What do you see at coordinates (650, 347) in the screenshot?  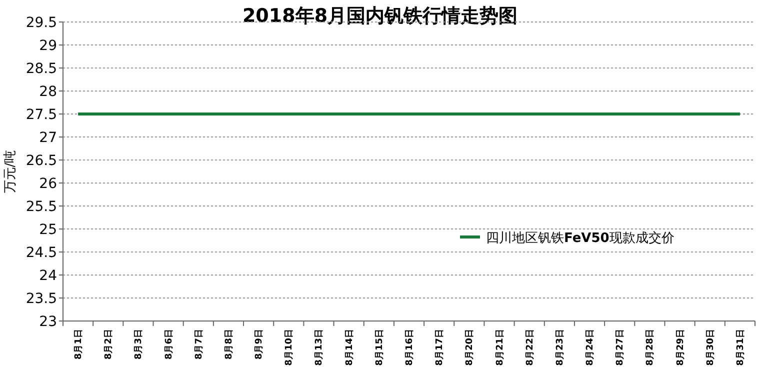 I see `x-tick-label: 8月28日` at bounding box center [650, 347].